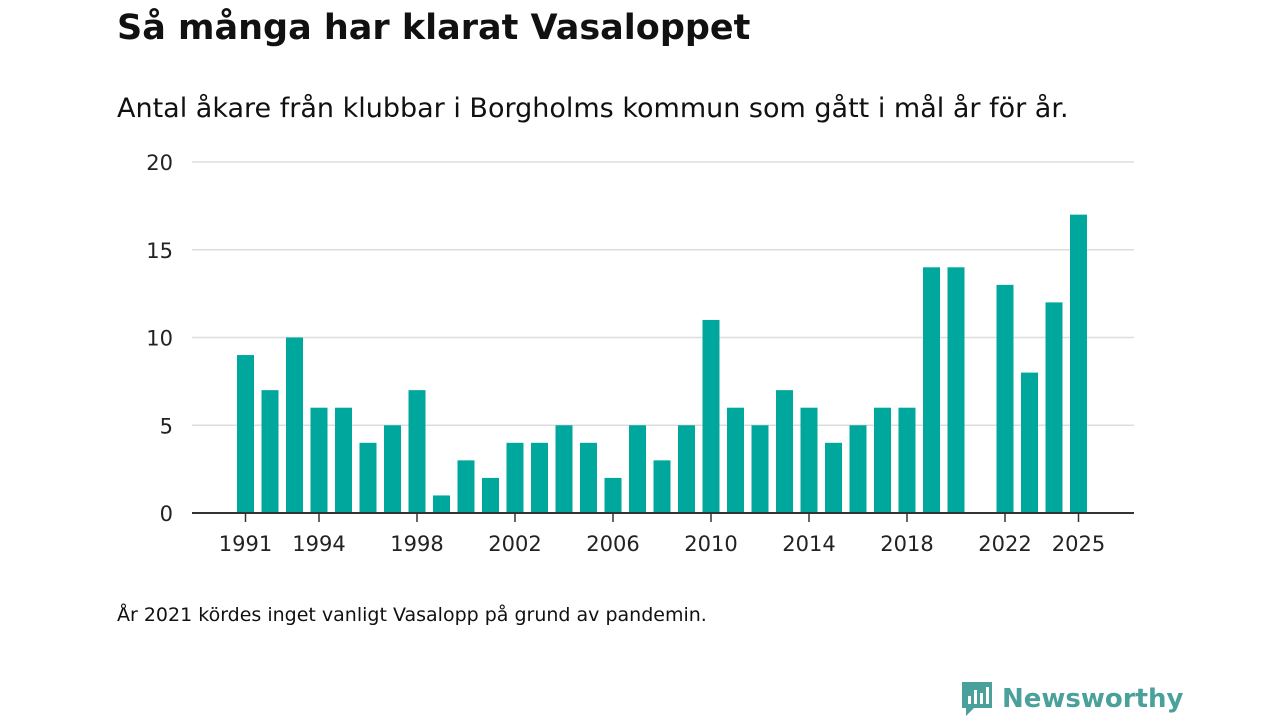  I want to click on brand-logo: Newsworthy, so click(1071, 699).